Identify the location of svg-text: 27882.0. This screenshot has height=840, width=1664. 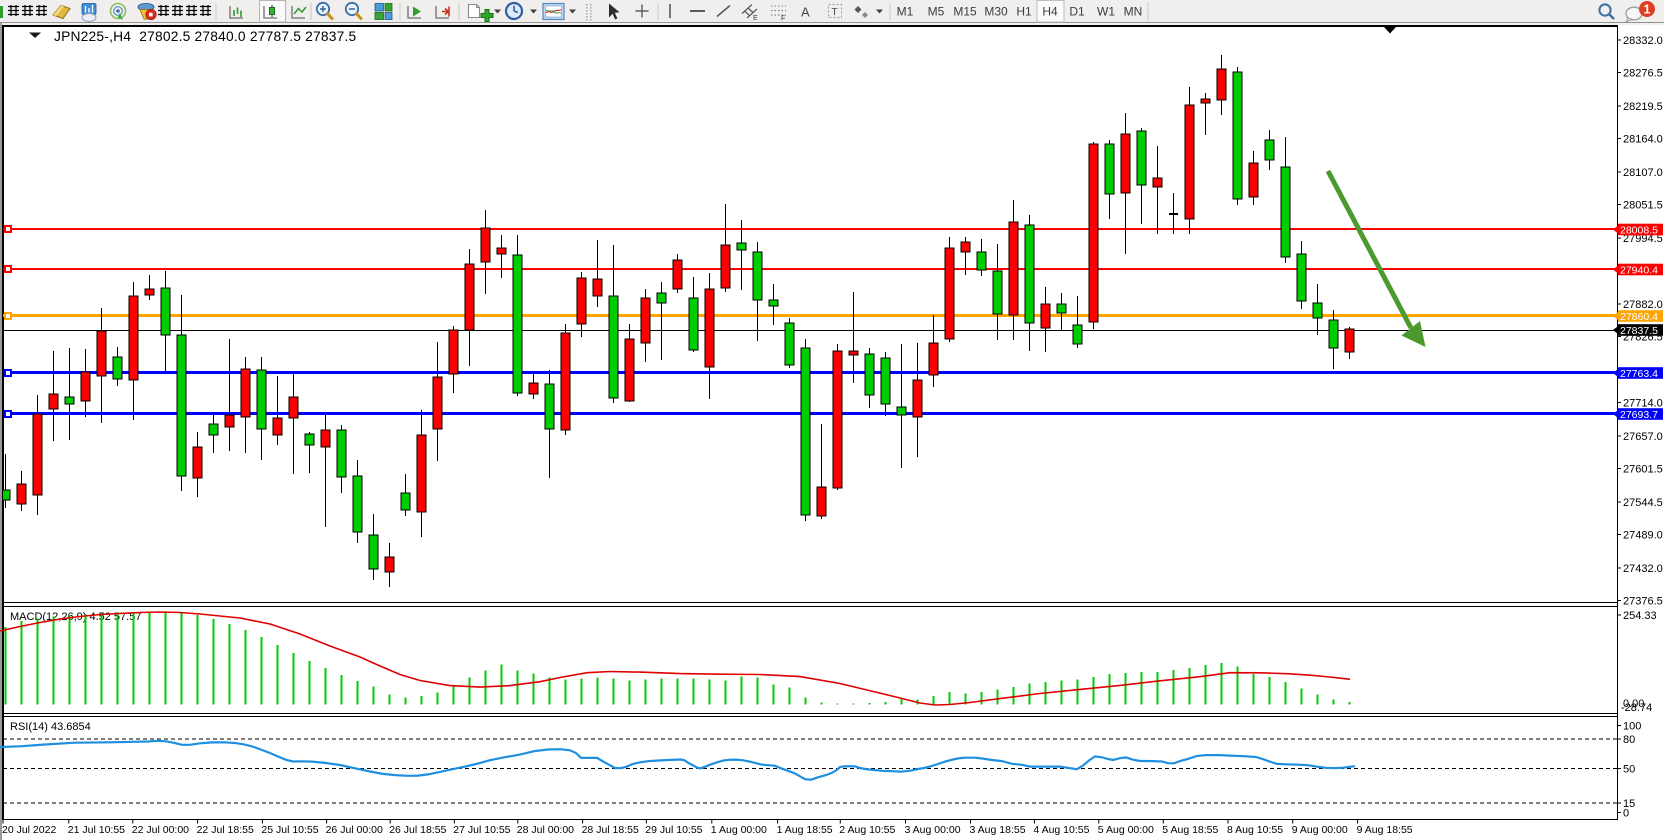
(1643, 305).